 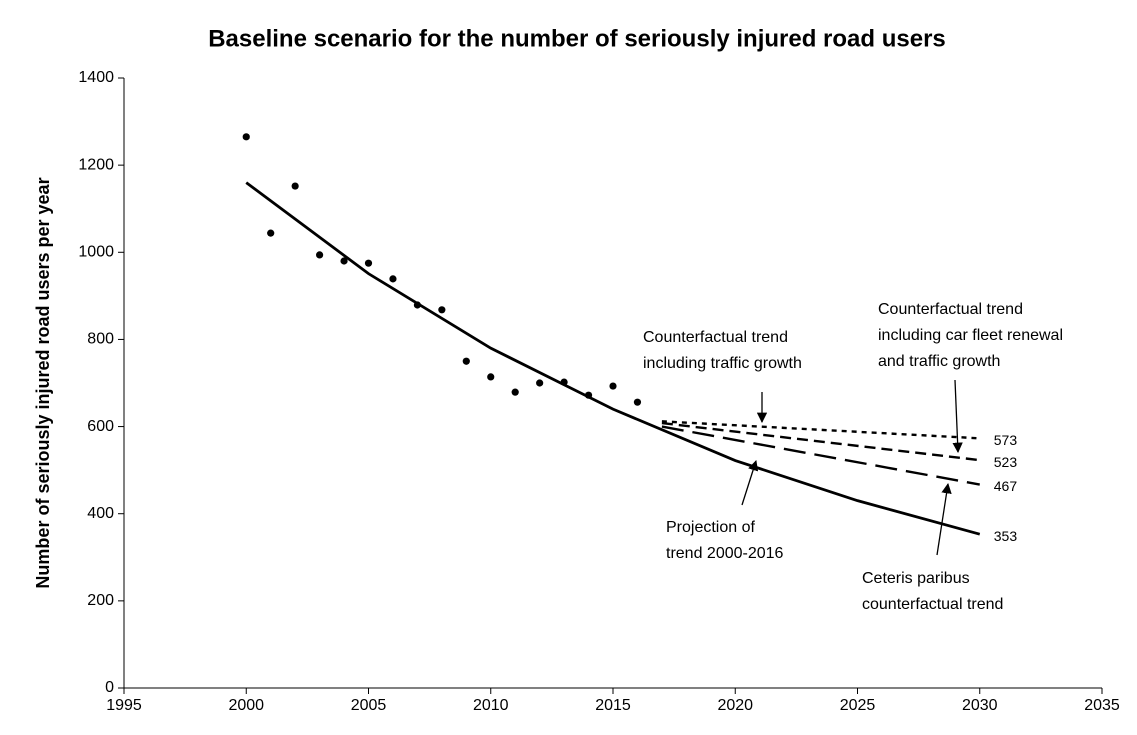 I want to click on y-tick-label: 400, so click(x=100, y=513).